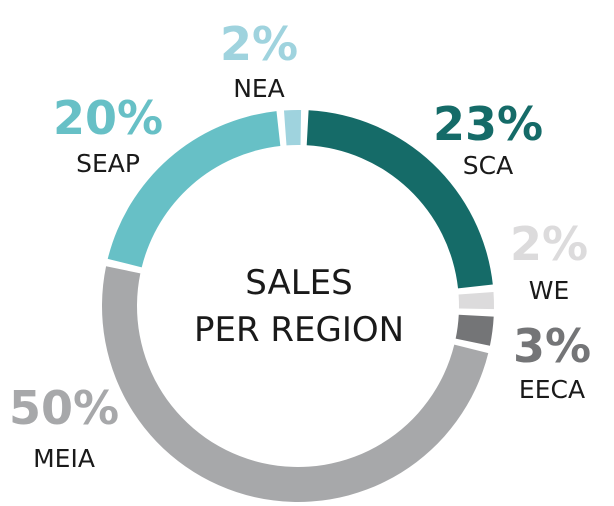 The height and width of the screenshot is (506, 614). What do you see at coordinates (64, 408) in the screenshot?
I see `value-label-meia: 50%` at bounding box center [64, 408].